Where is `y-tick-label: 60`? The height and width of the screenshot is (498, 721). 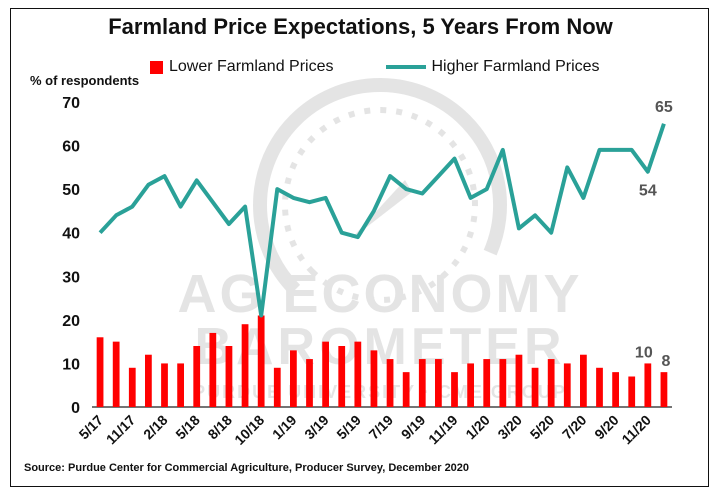 y-tick-label: 60 is located at coordinates (71, 147).